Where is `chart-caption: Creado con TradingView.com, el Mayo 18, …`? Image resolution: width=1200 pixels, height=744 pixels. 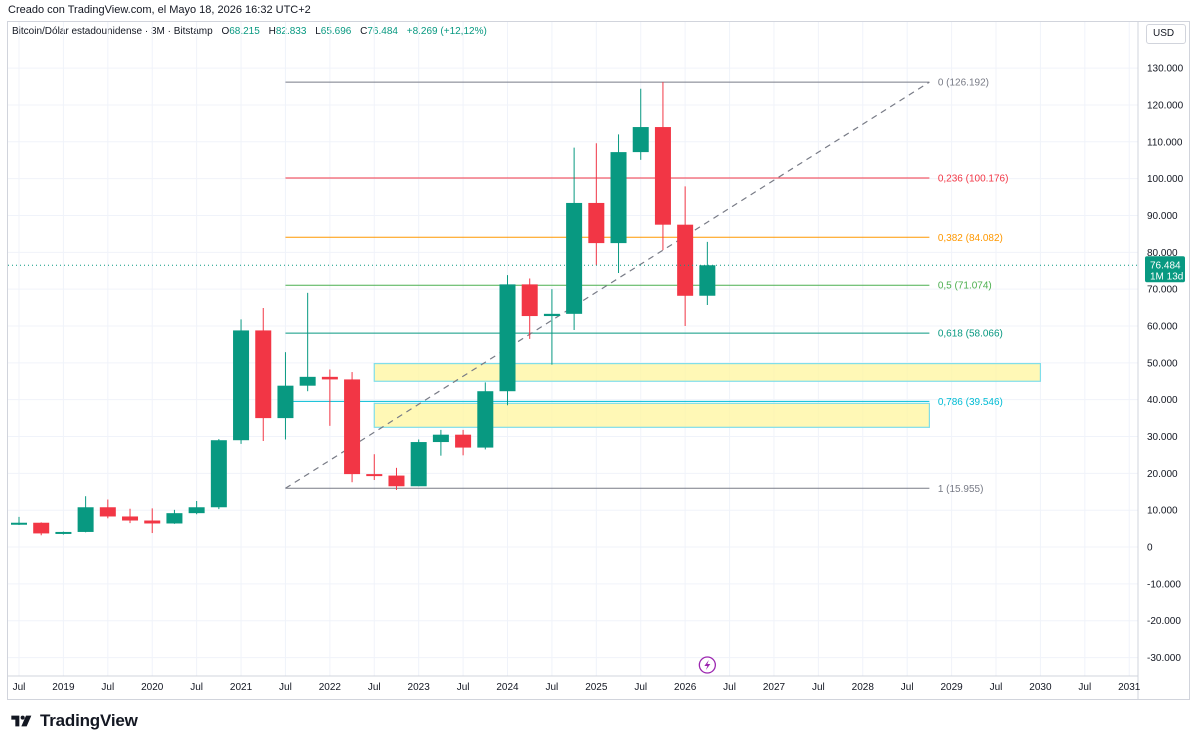 chart-caption: Creado con TradingView.com, el Mayo 18, … is located at coordinates (159, 10).